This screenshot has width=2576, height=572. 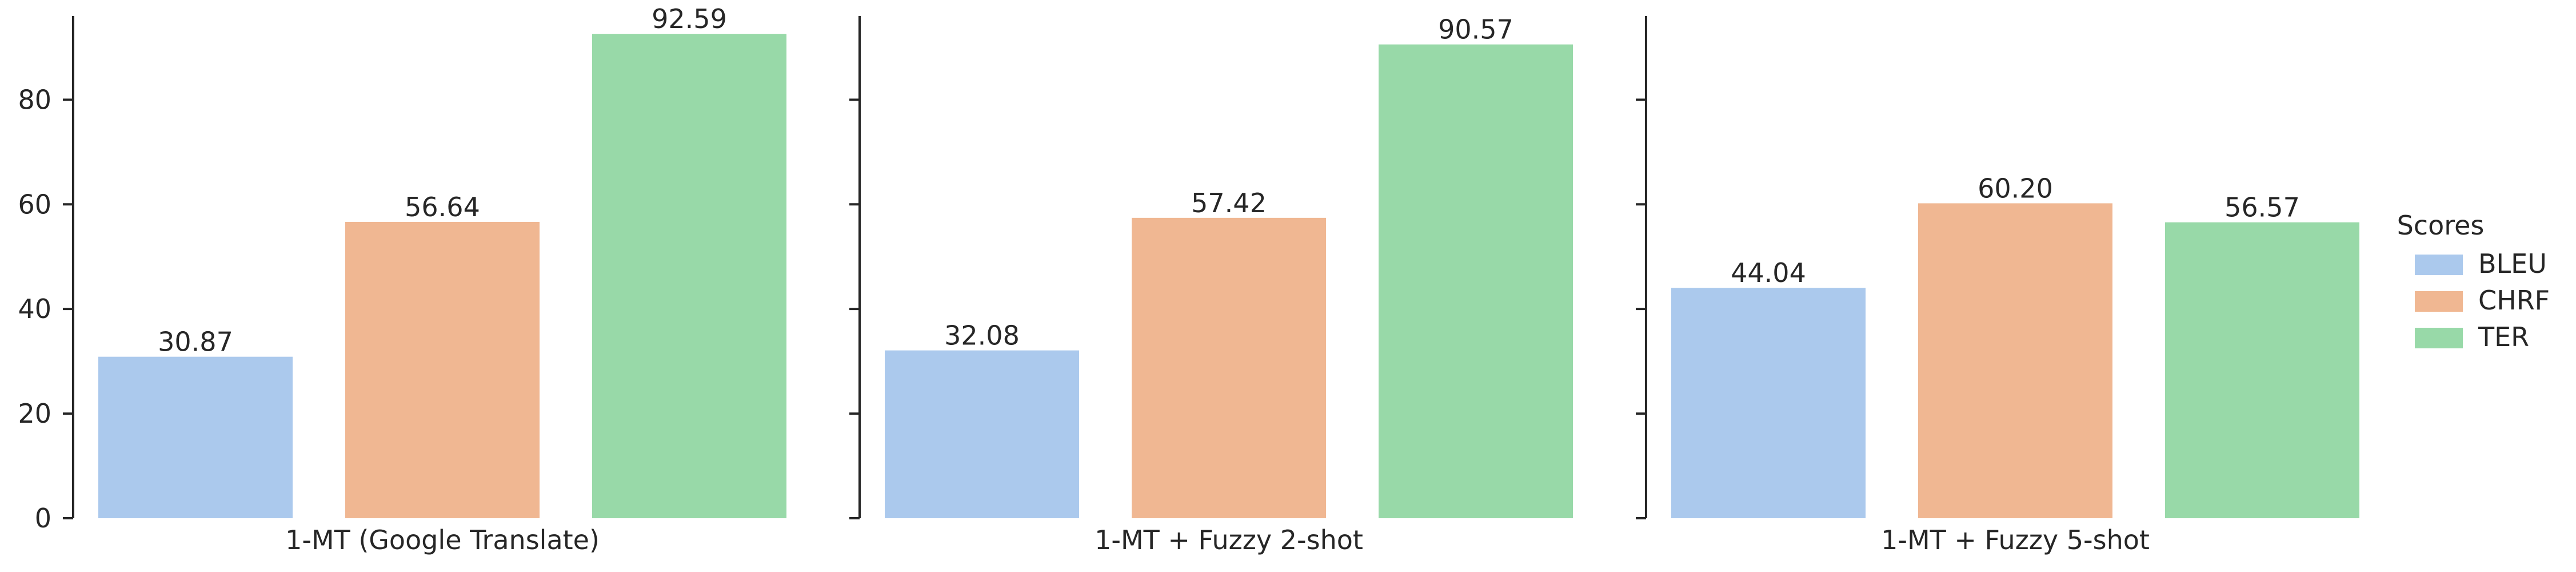 I want to click on legend-swatch-ter, so click(x=2439, y=338).